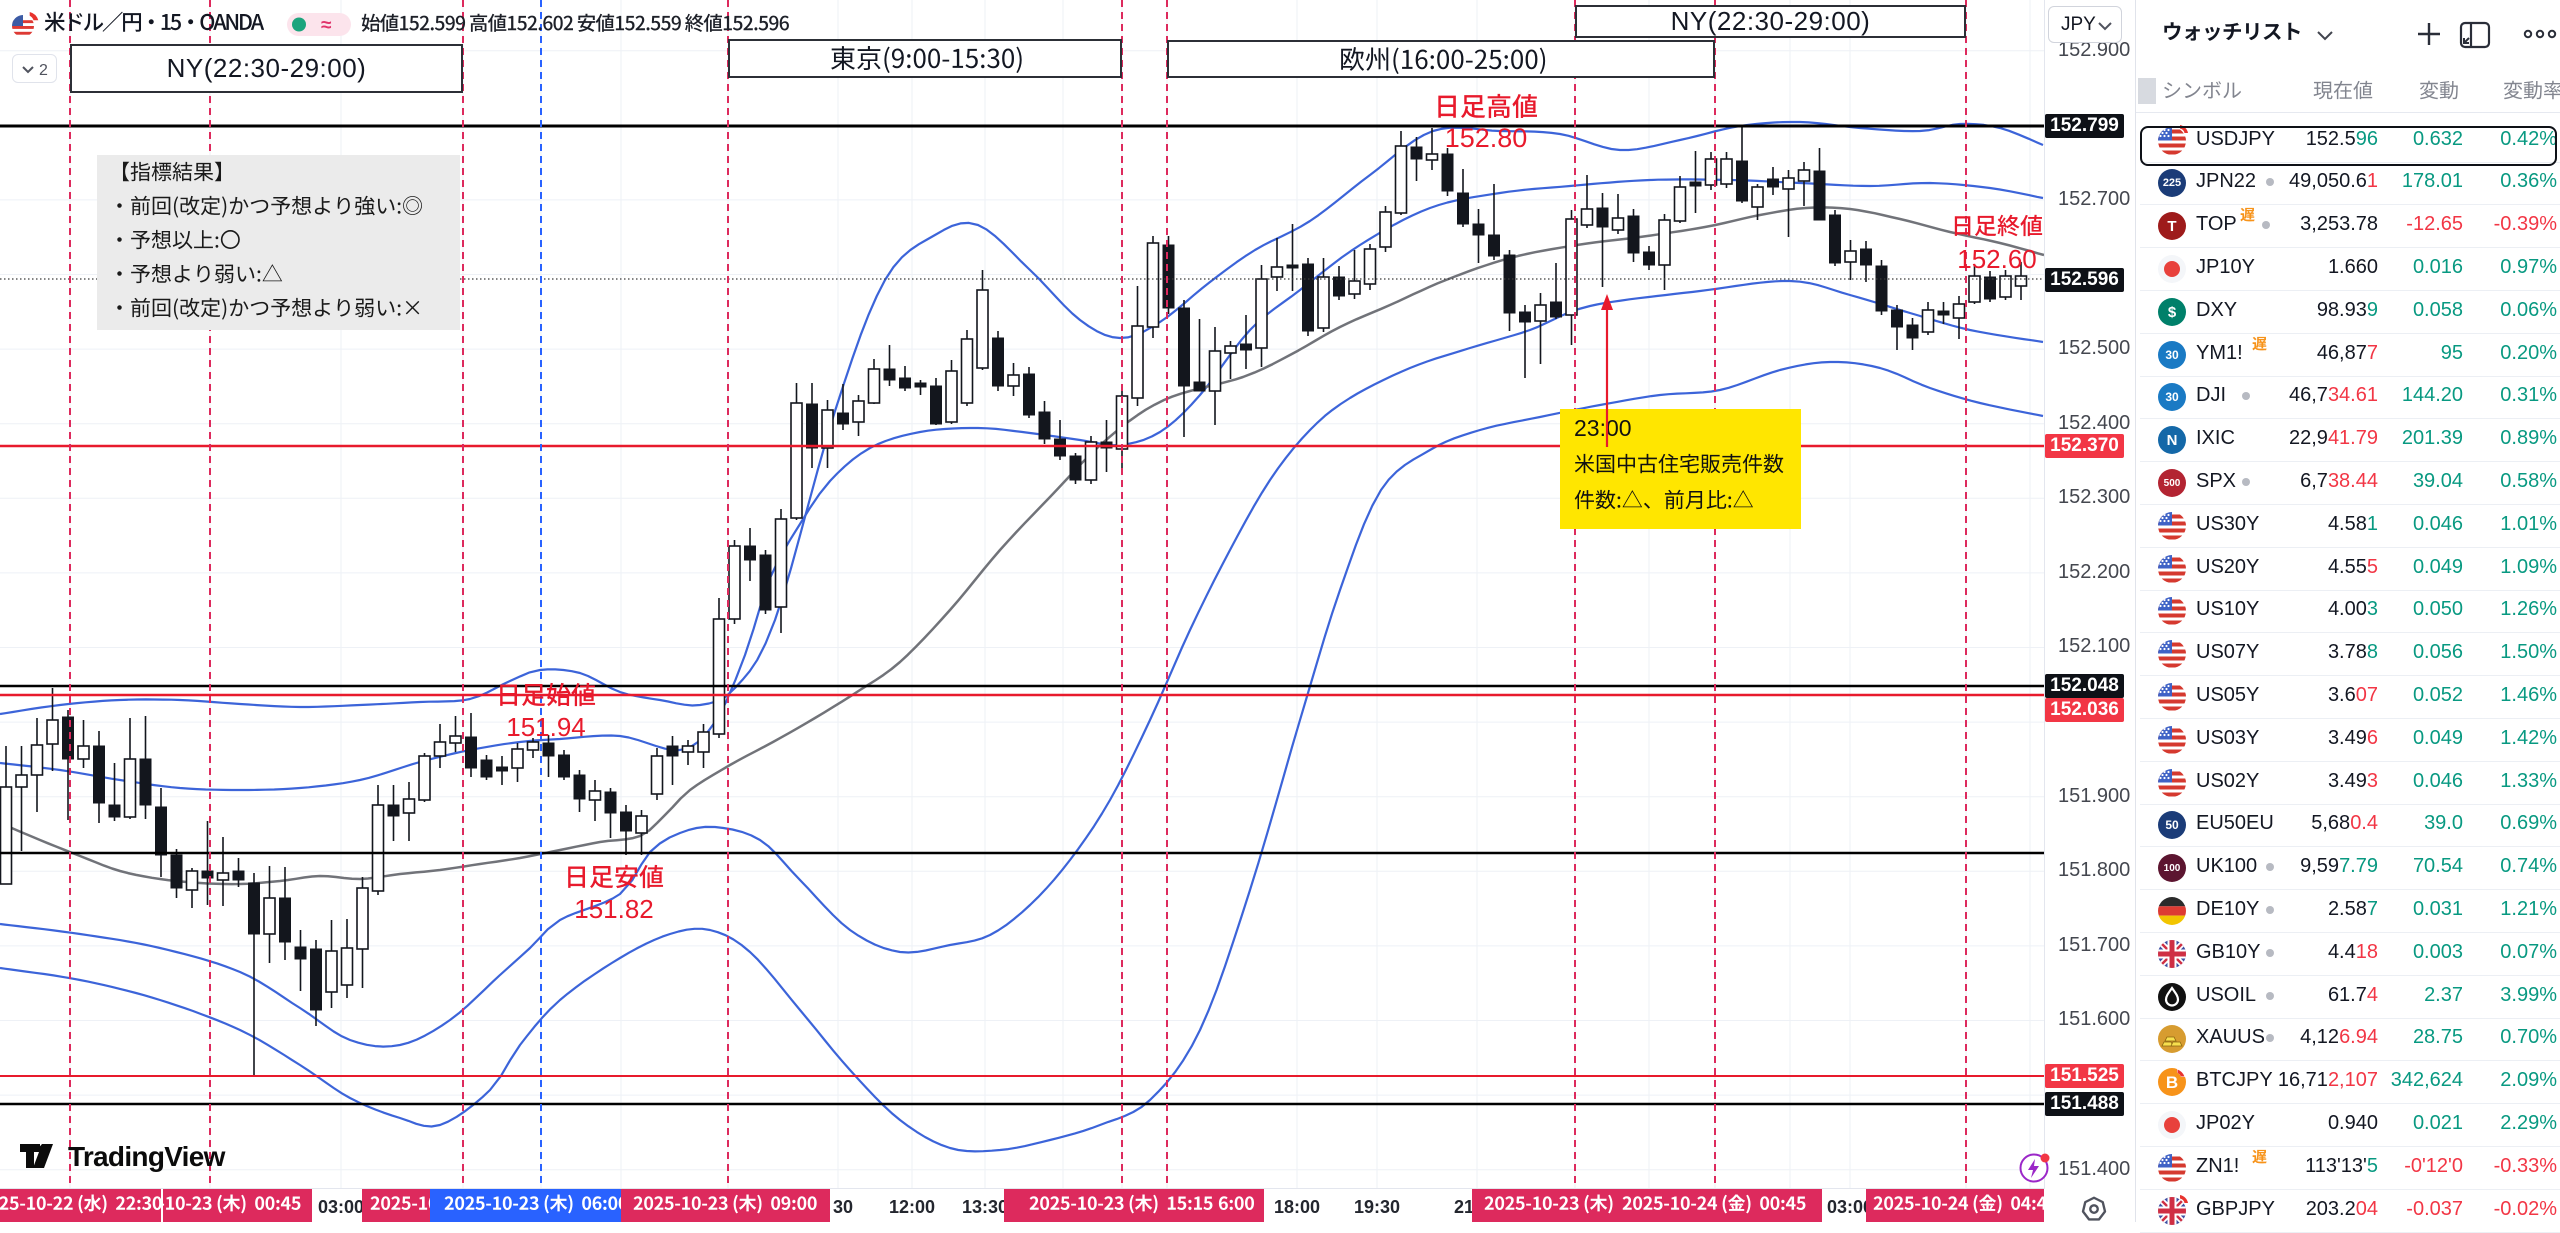 The width and height of the screenshot is (2560, 1233). I want to click on svg-text: N, so click(2172, 440).